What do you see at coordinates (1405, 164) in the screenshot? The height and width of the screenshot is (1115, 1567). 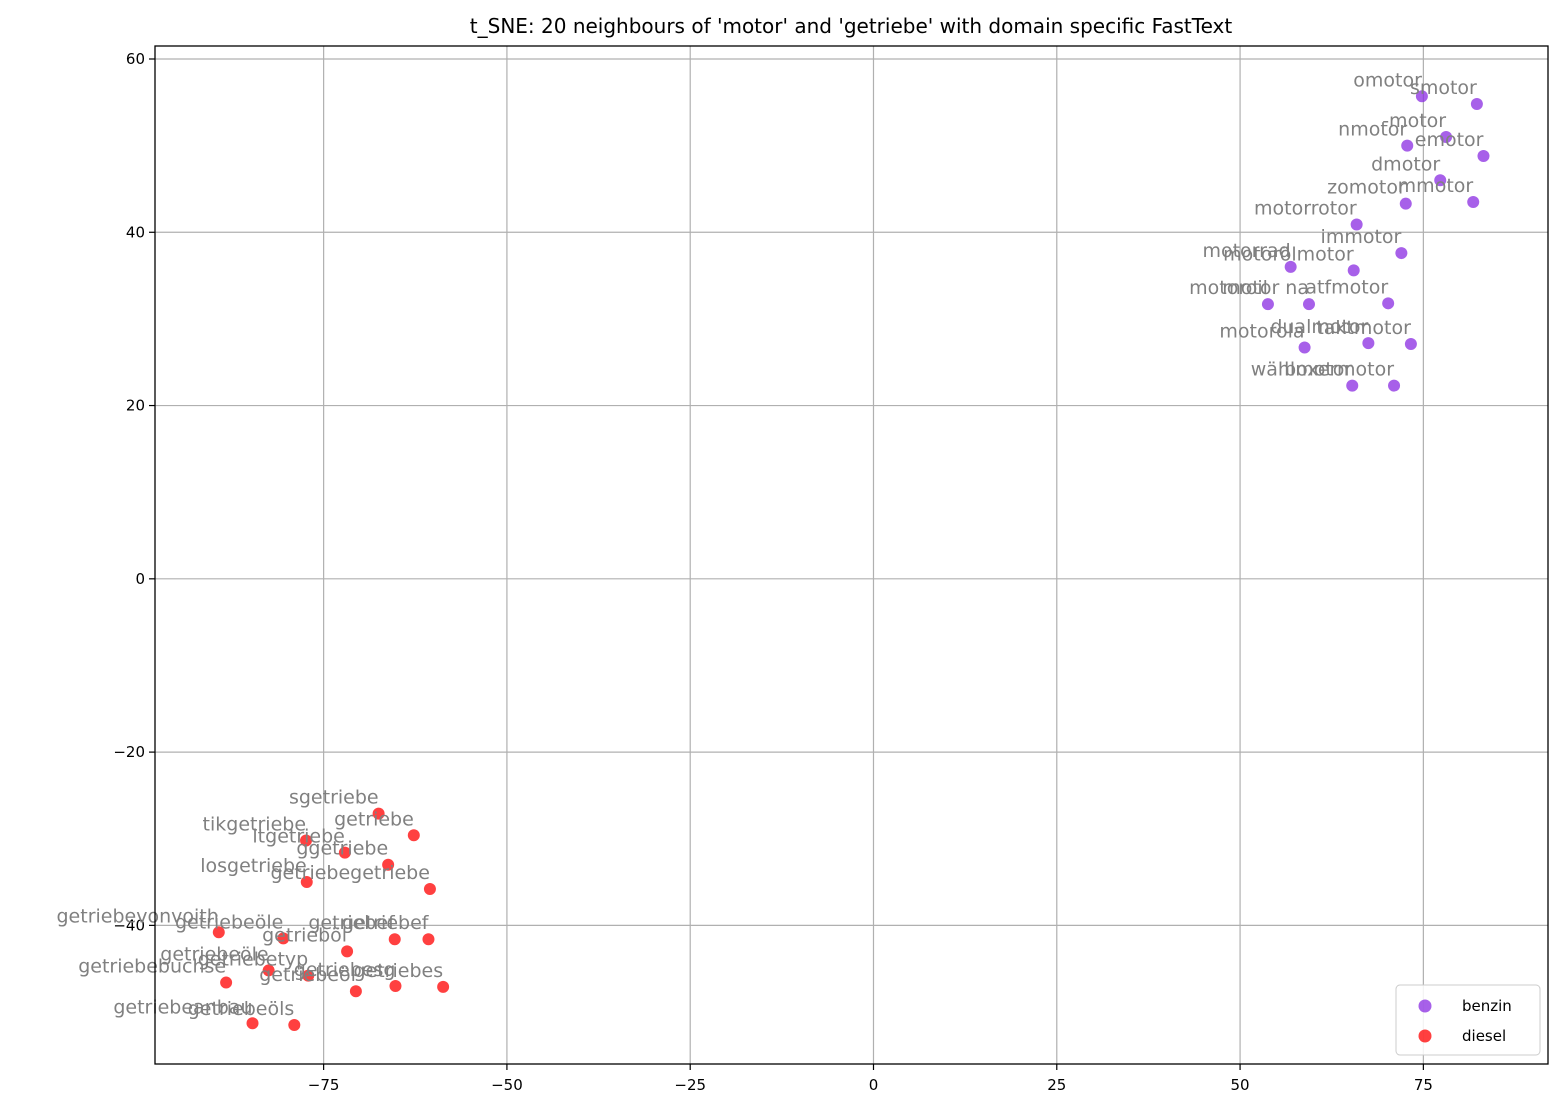 I see `point-label: dmotor` at bounding box center [1405, 164].